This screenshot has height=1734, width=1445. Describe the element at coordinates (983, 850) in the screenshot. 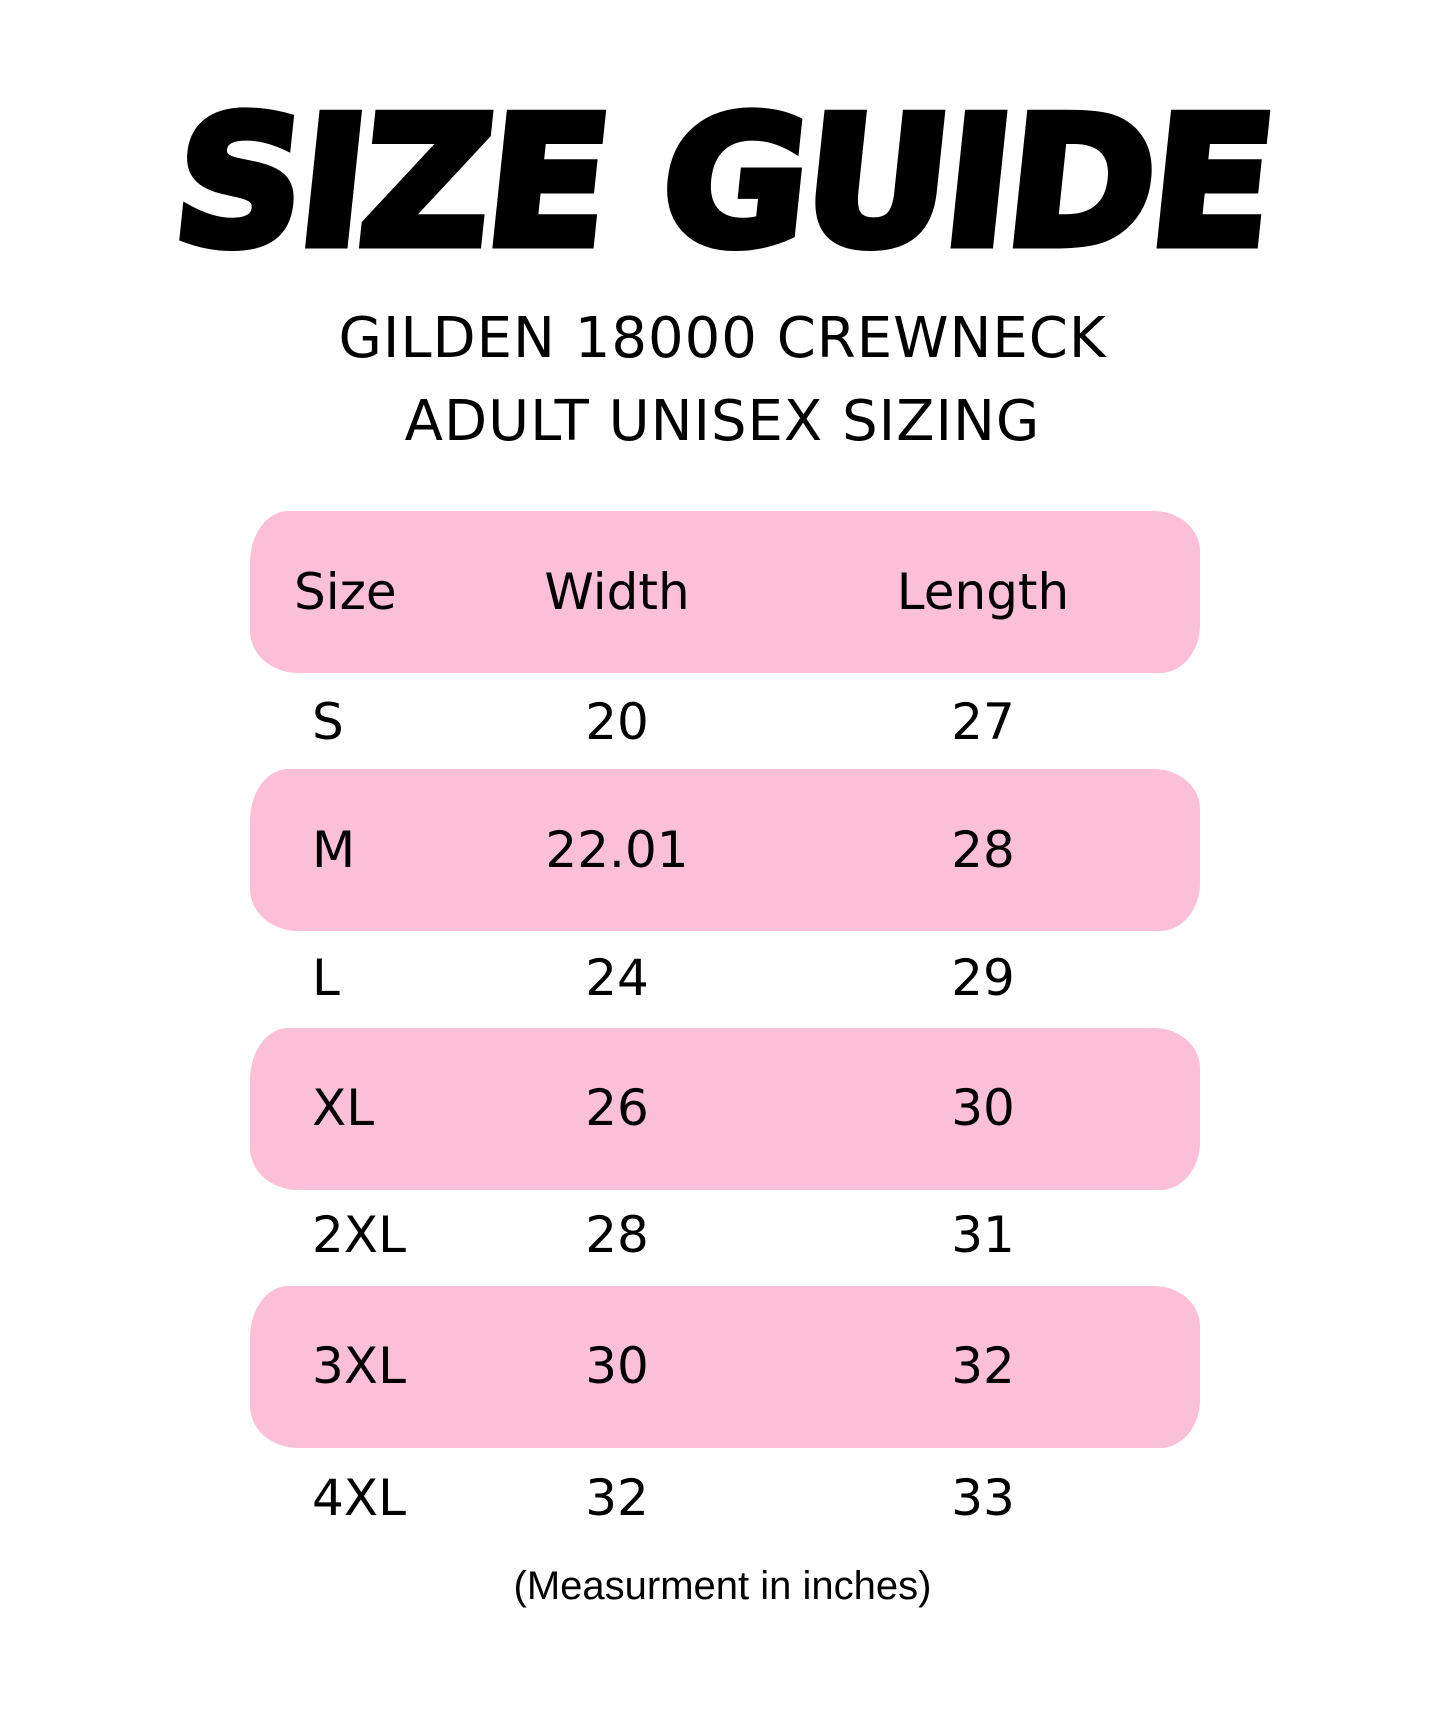

I see `cell-length: 28` at that location.